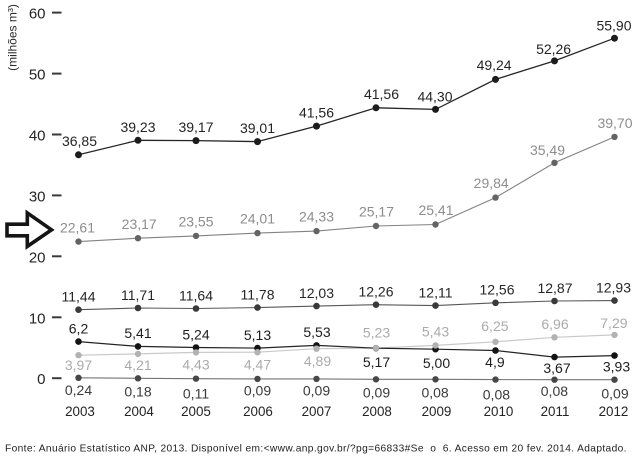  Describe the element at coordinates (37, 136) in the screenshot. I see `svg-text: 40` at that location.